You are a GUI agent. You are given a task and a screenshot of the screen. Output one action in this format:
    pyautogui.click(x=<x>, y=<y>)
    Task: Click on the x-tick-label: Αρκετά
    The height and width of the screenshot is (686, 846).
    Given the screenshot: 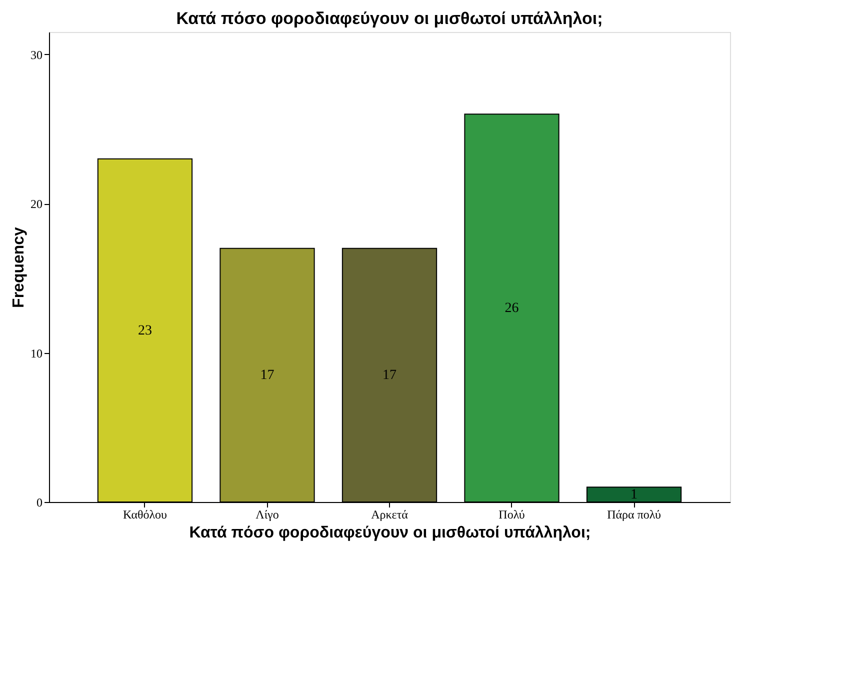 What is the action you would take?
    pyautogui.click(x=390, y=515)
    